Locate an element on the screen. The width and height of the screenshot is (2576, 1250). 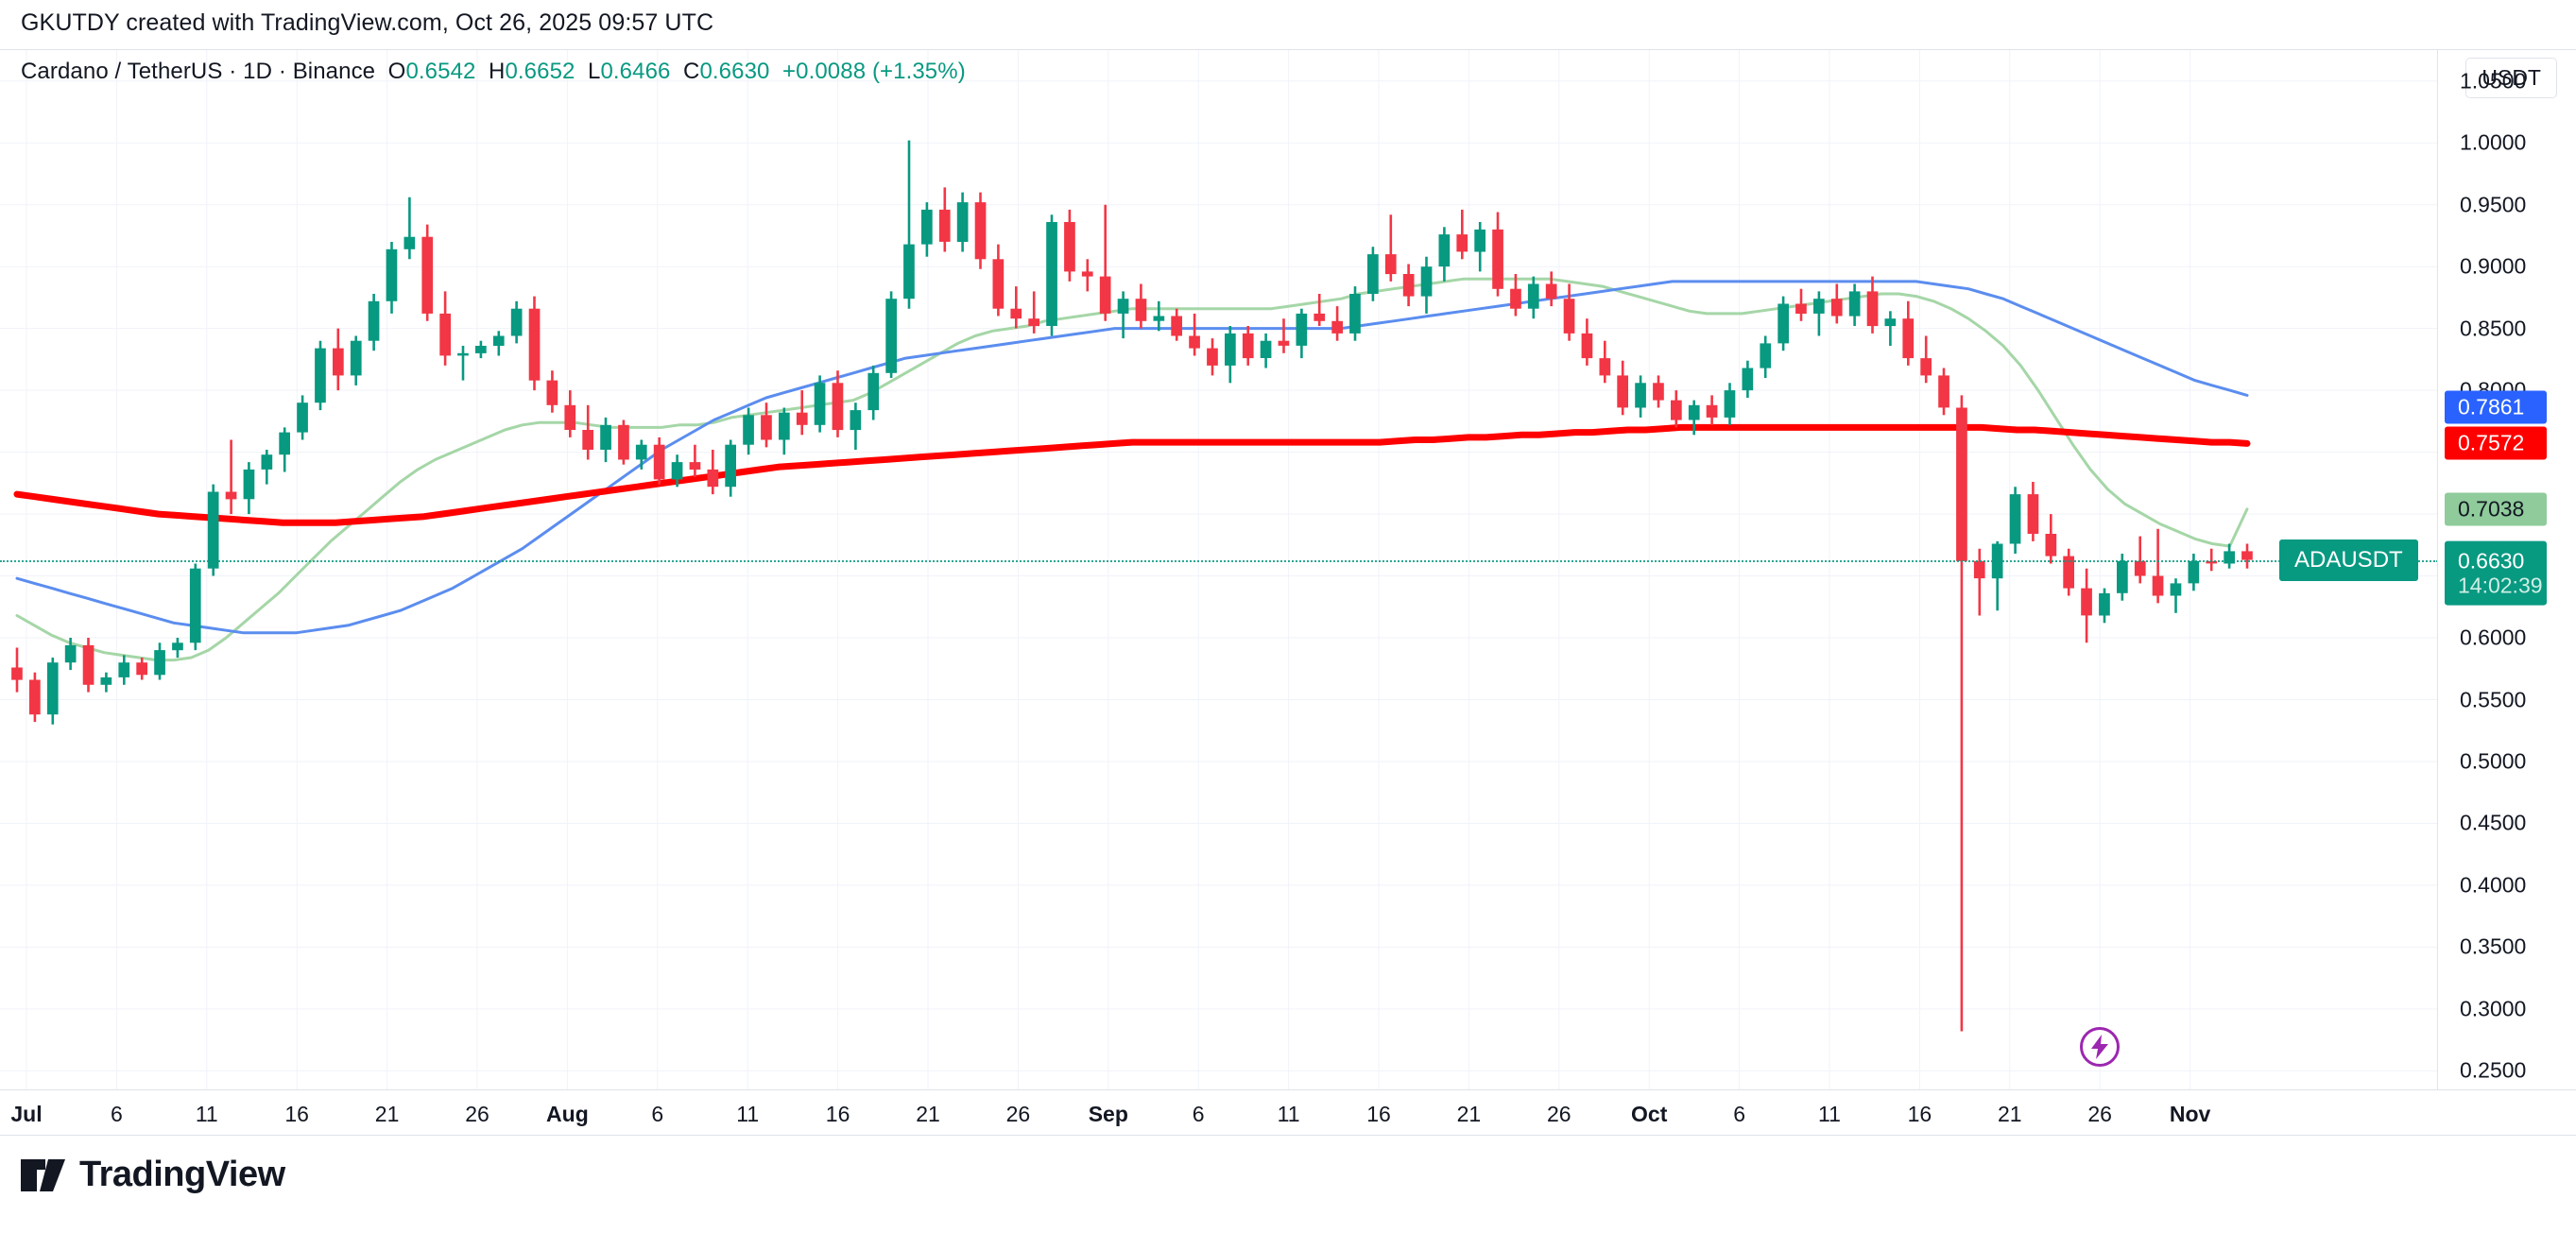
last-price-value: 0.6630 is located at coordinates (2491, 561).